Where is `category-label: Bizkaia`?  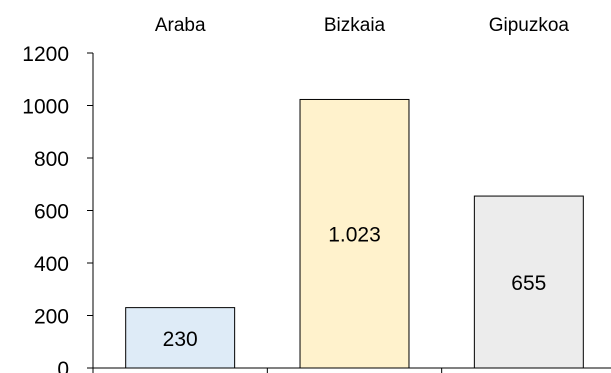 category-label: Bizkaia is located at coordinates (355, 25).